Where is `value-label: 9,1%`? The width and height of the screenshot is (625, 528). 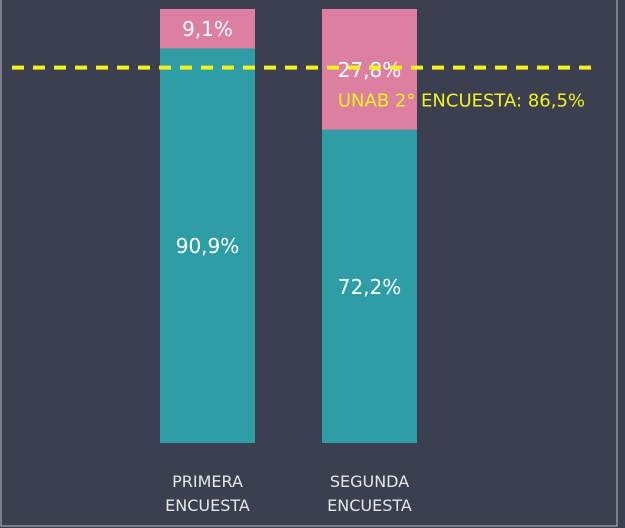
value-label: 9,1% is located at coordinates (207, 29).